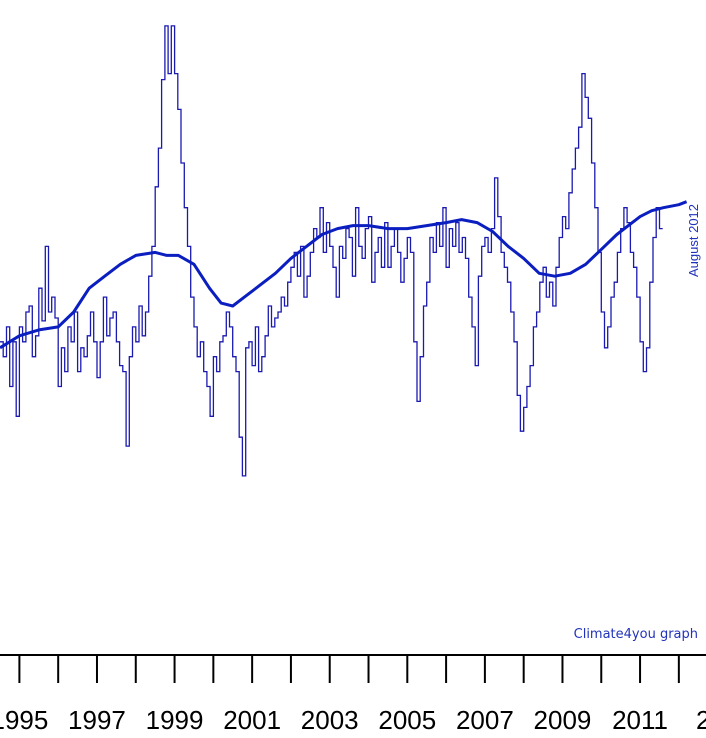  What do you see at coordinates (97, 720) in the screenshot?
I see `x-tick-label: 1997` at bounding box center [97, 720].